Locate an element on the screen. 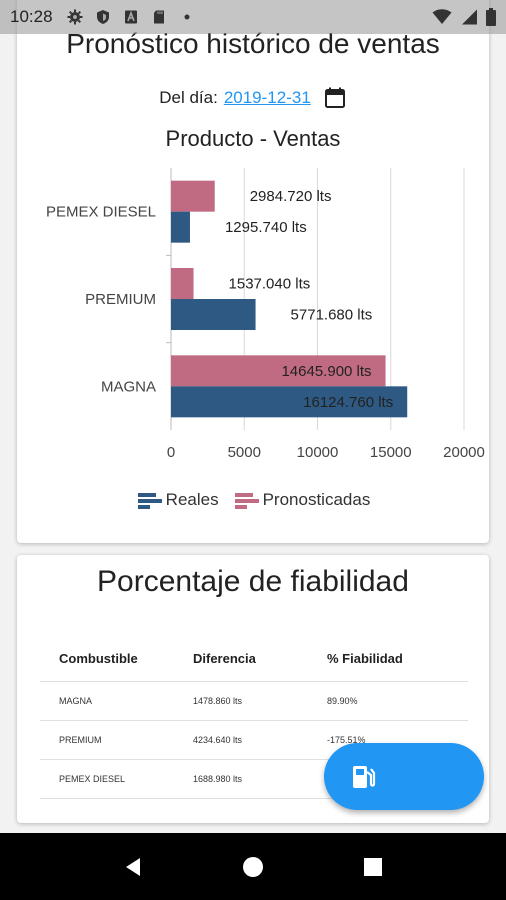  x-tick-label: 5000 is located at coordinates (244, 452).